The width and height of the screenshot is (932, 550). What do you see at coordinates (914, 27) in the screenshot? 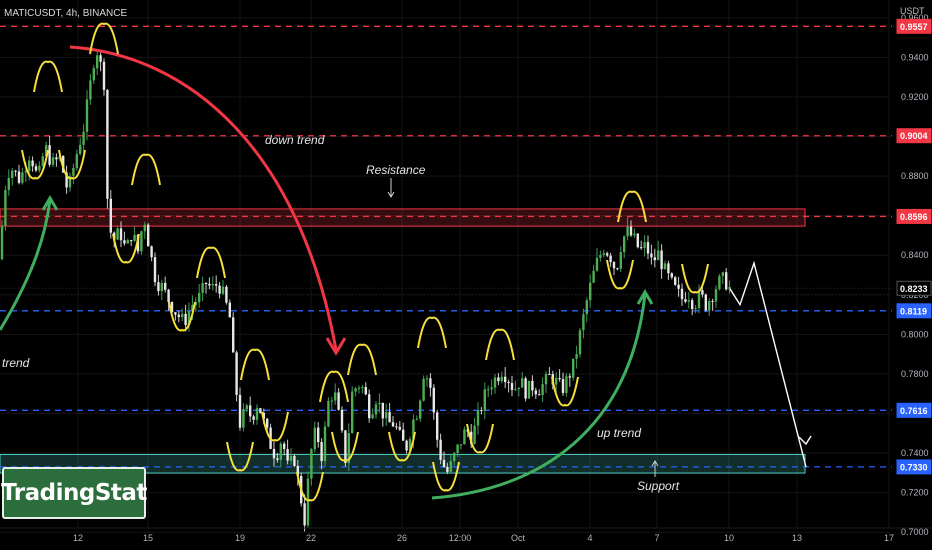
I see `price-level-label: 0.9557` at bounding box center [914, 27].